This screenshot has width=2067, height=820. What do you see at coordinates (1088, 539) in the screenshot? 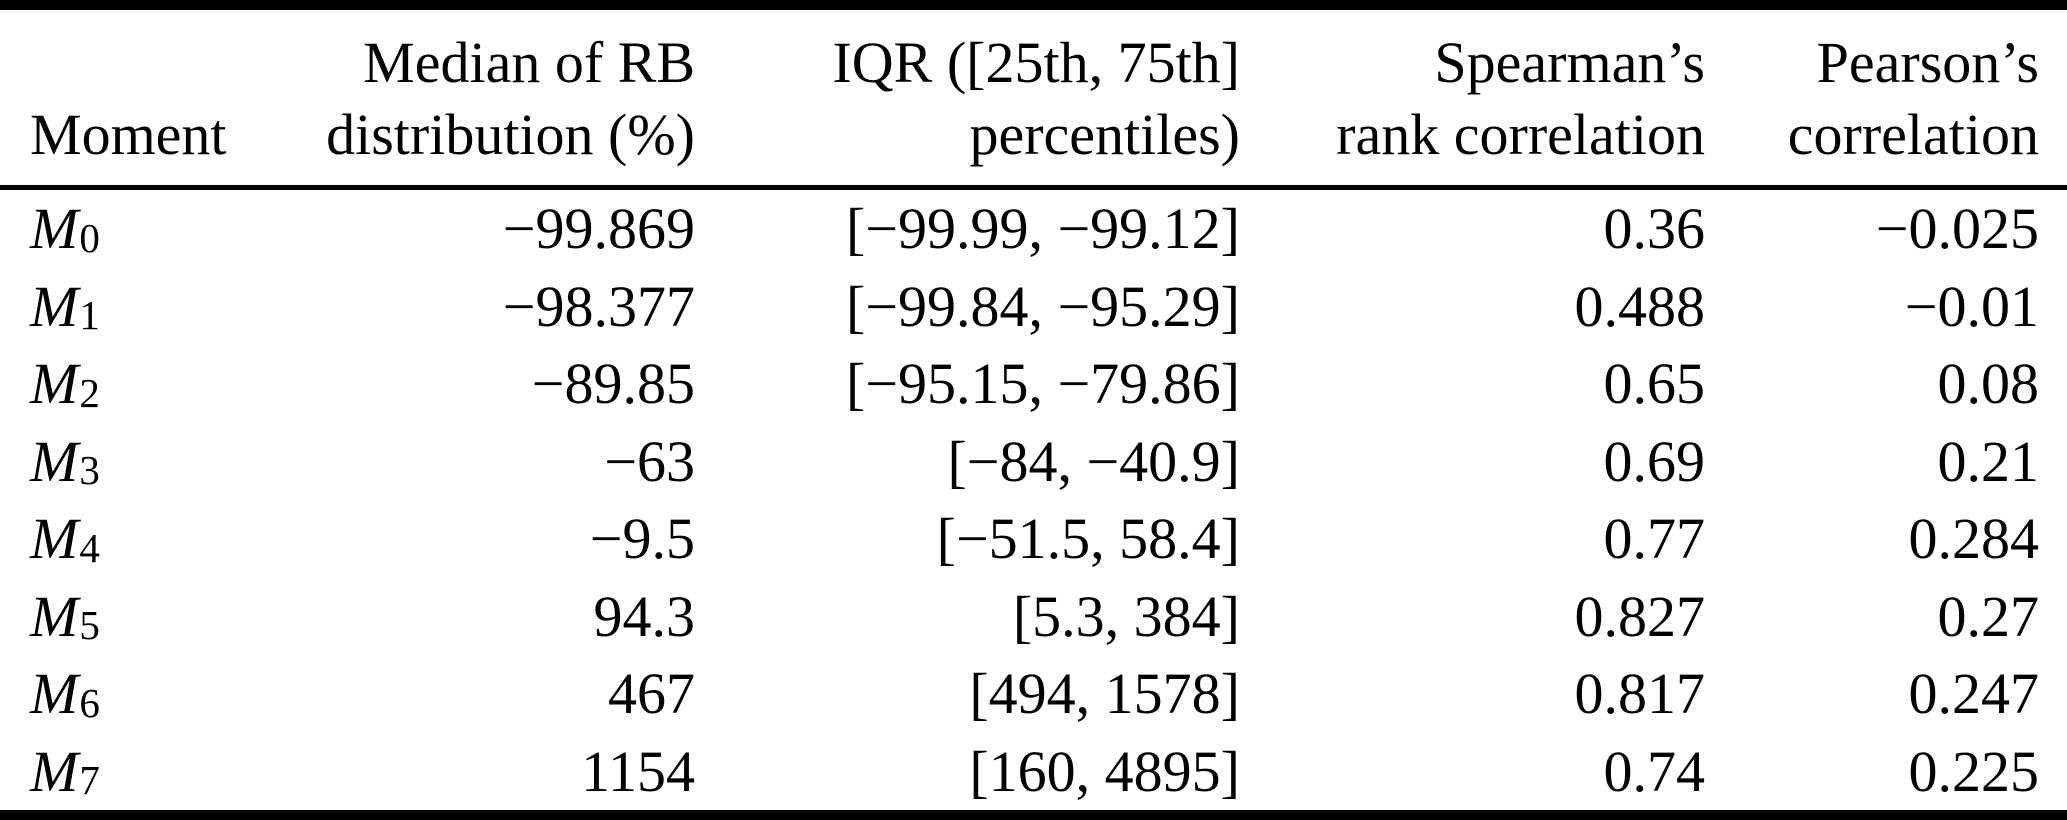
I see `iqr-cell: [−51.5, 58.4]` at bounding box center [1088, 539].